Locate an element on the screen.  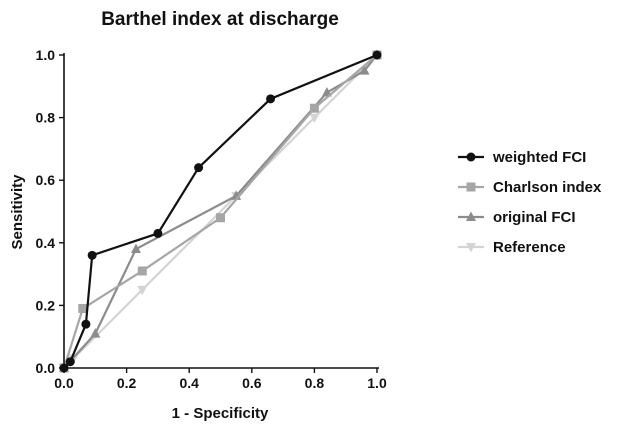
x-tick-label: 0.0 is located at coordinates (64, 383).